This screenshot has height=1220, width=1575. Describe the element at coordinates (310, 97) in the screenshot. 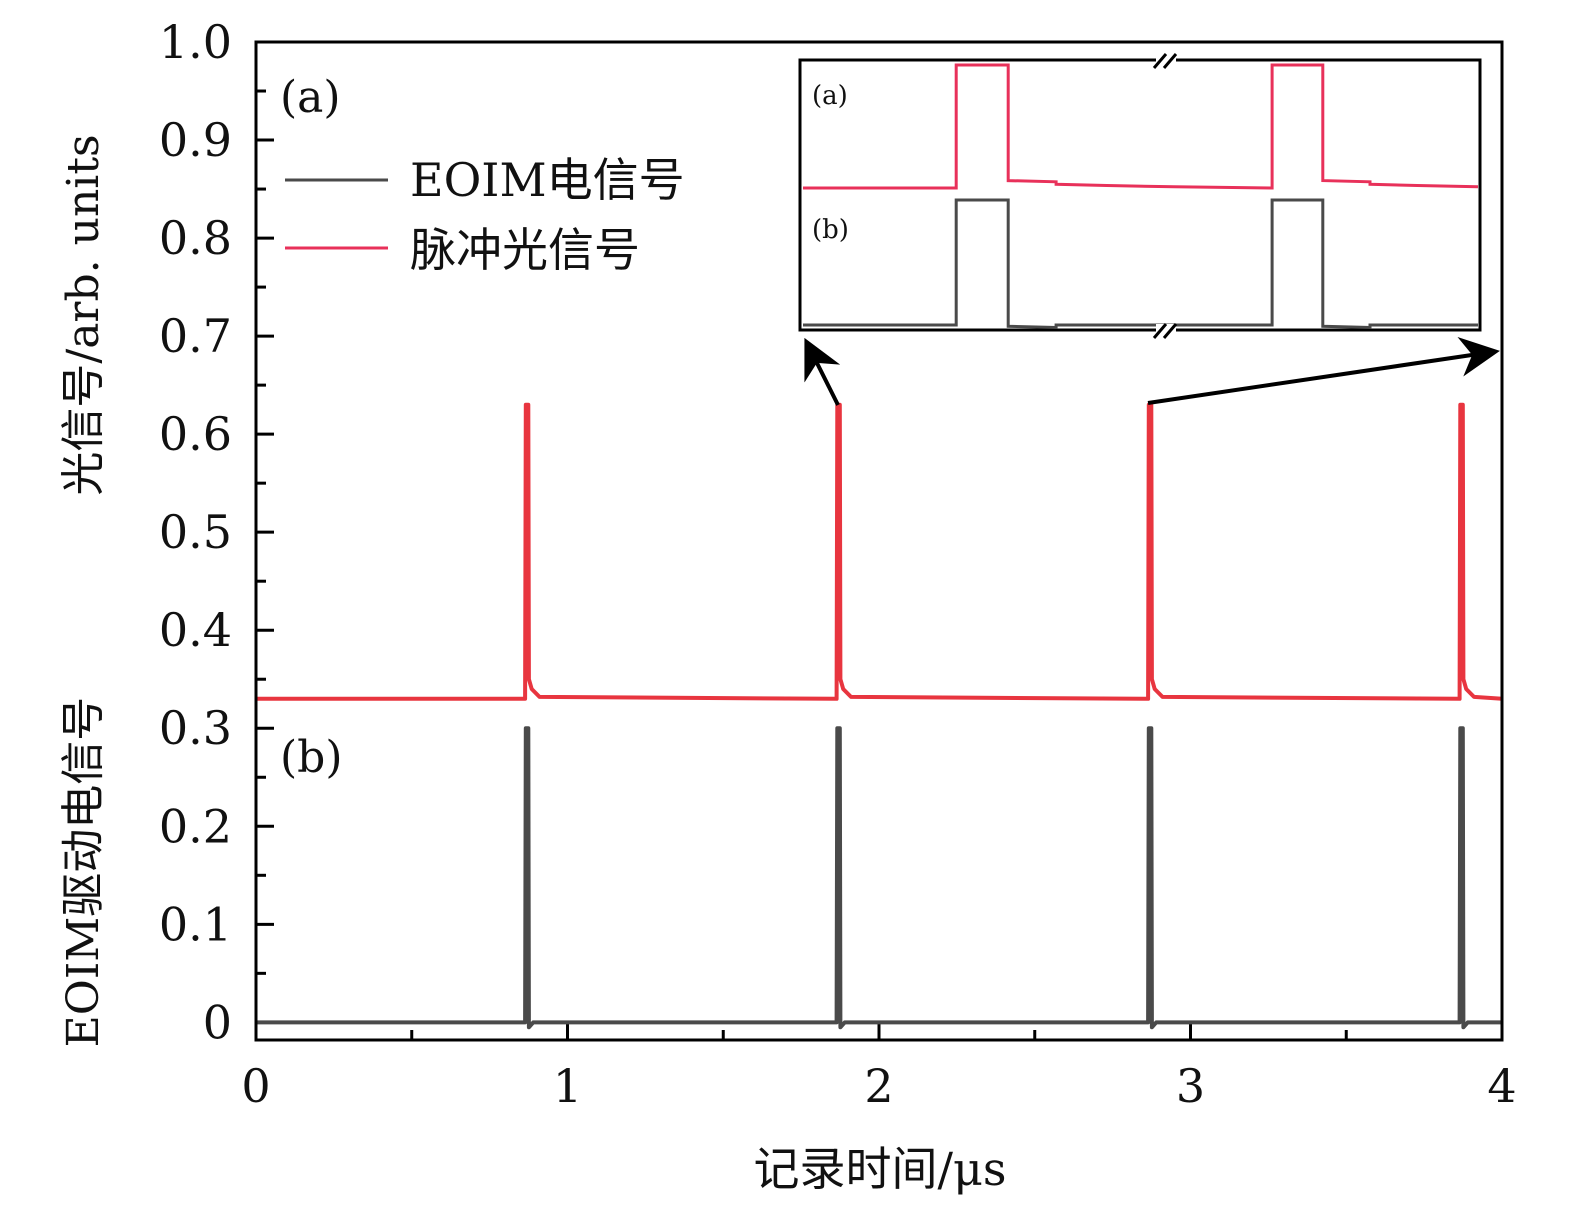

I see `panel-label-a: (a)` at that location.